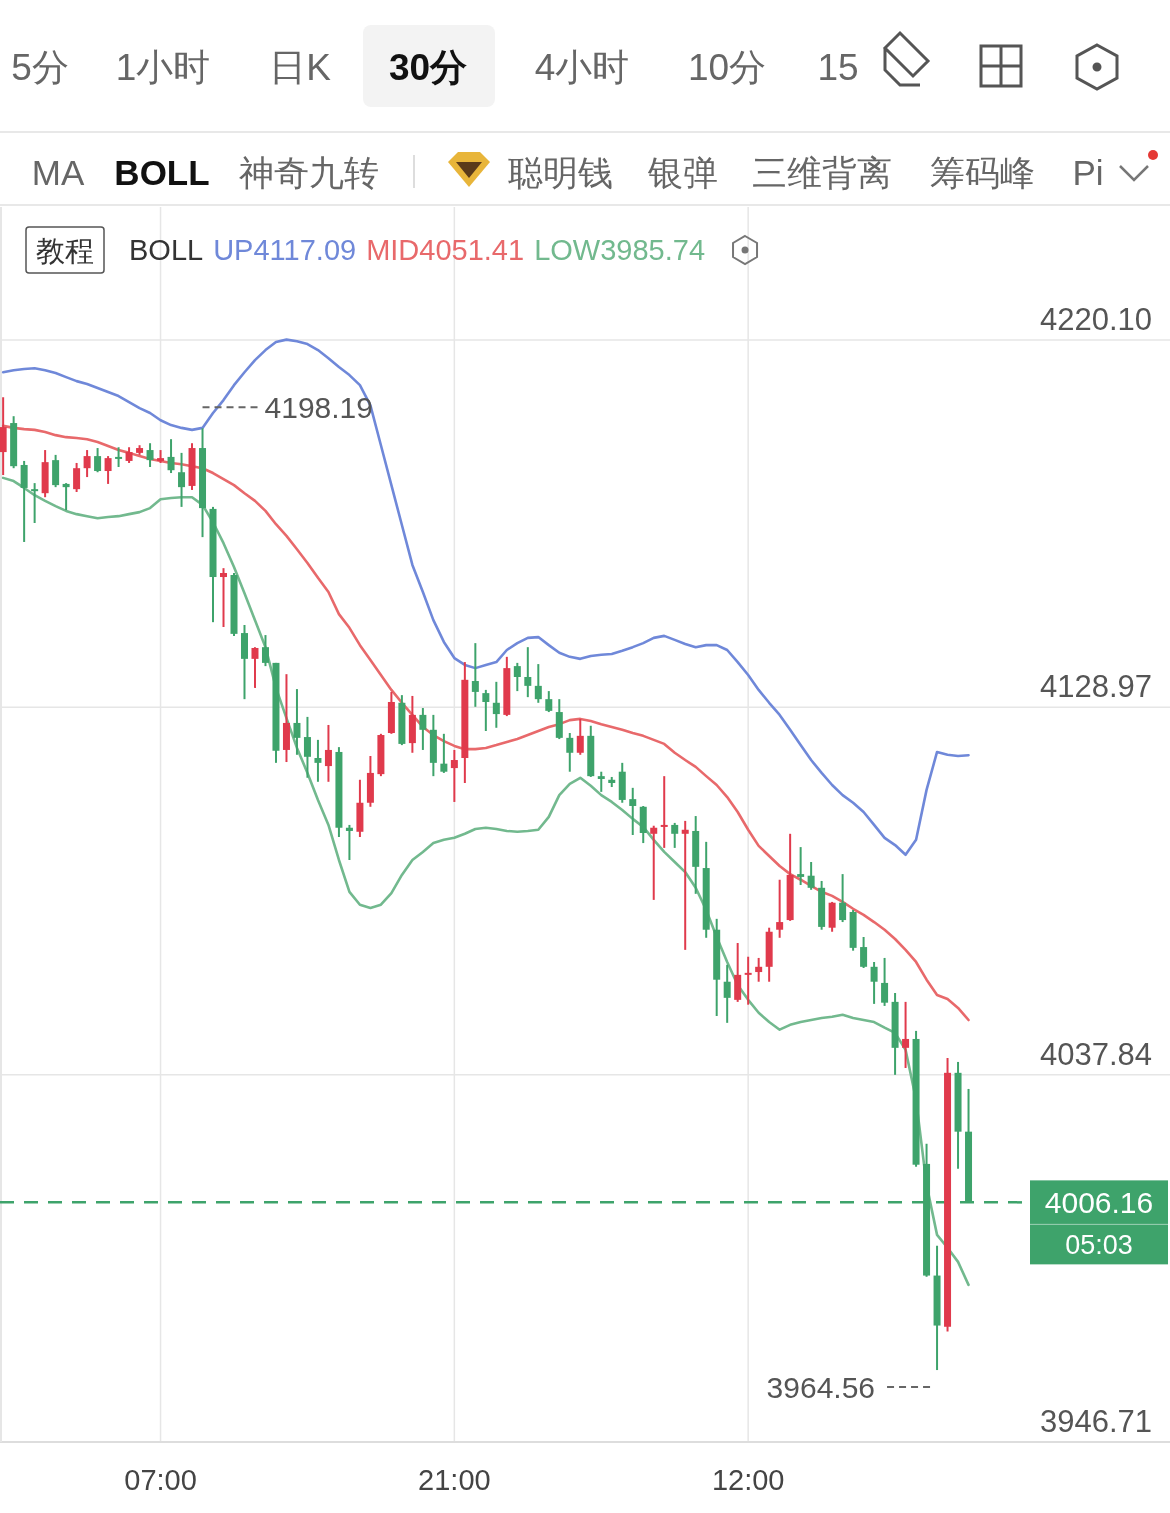  What do you see at coordinates (748, 1480) in the screenshot?
I see `x-tick-label: 12:00` at bounding box center [748, 1480].